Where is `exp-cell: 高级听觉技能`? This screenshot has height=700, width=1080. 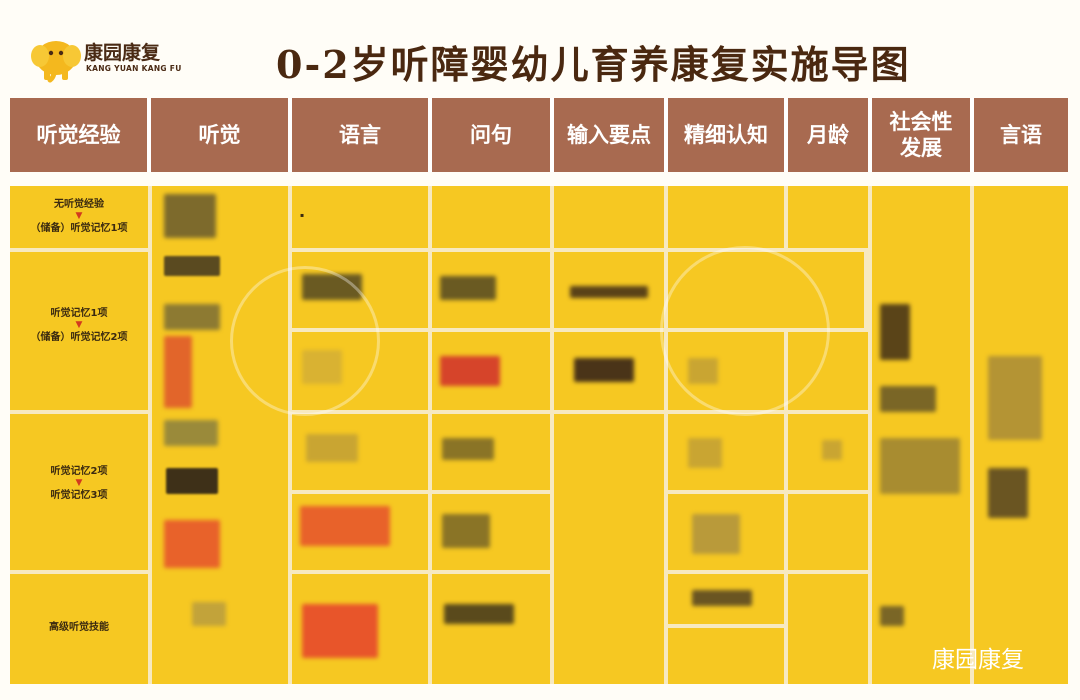
exp-cell: 高级听觉技能 is located at coordinates (79, 629).